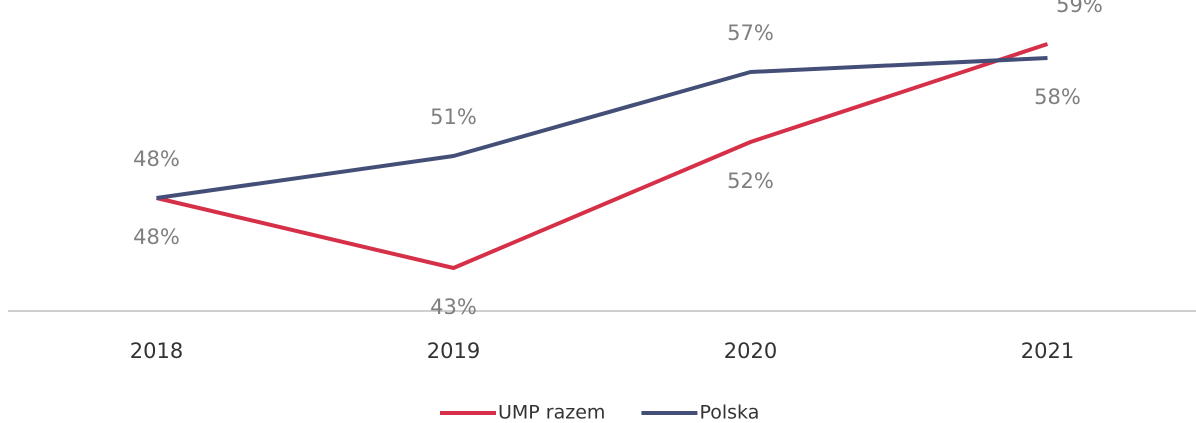 The height and width of the screenshot is (423, 1196). What do you see at coordinates (750, 351) in the screenshot?
I see `x-tick-label: 2020` at bounding box center [750, 351].